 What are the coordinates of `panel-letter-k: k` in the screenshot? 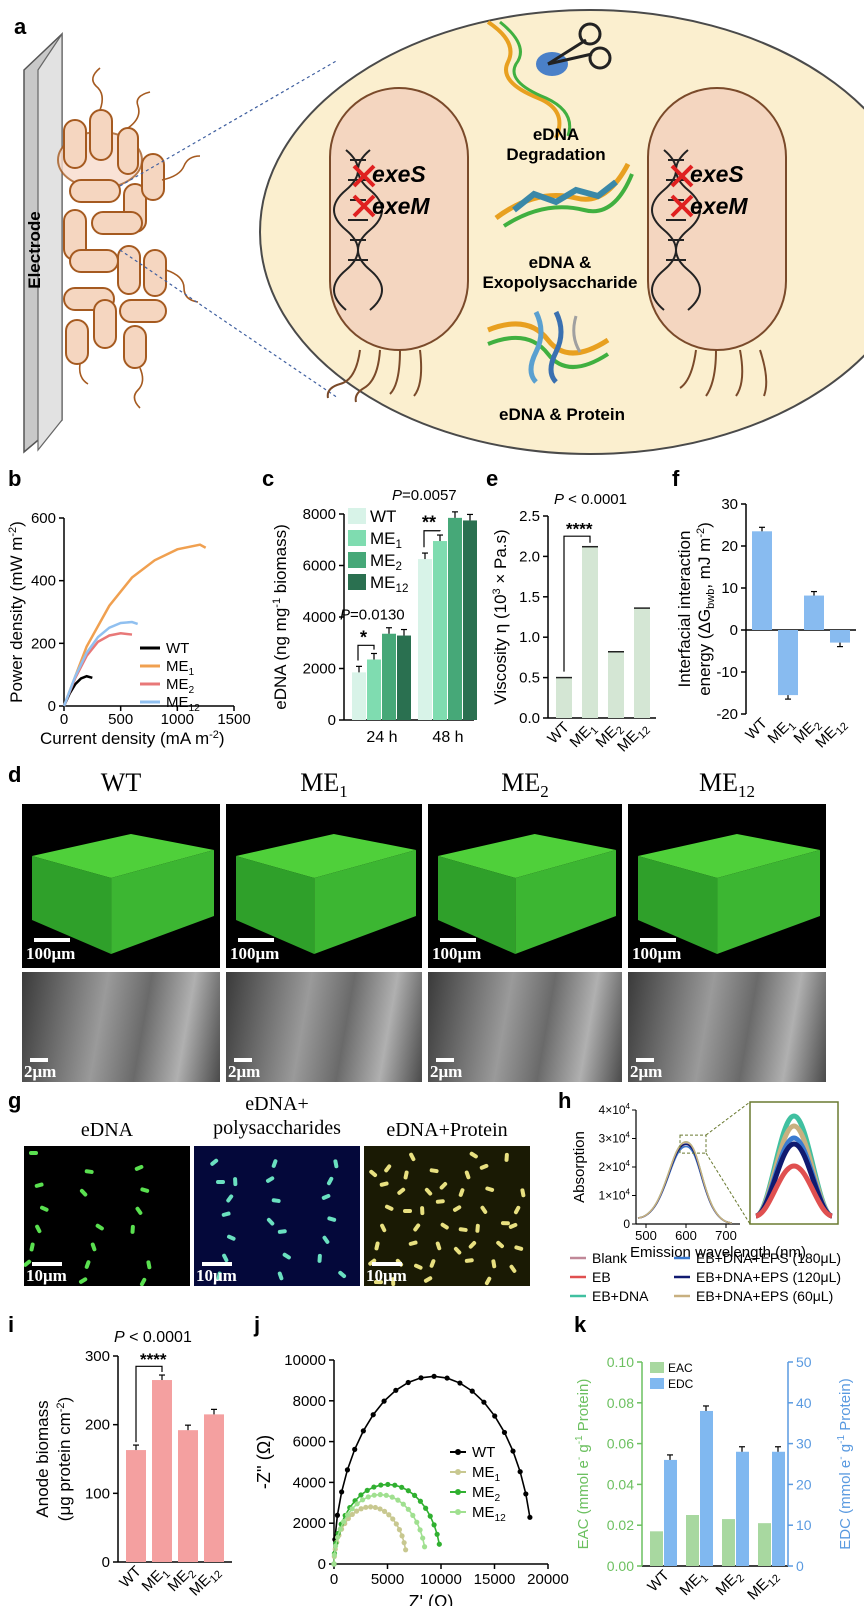 It's located at (580, 1324).